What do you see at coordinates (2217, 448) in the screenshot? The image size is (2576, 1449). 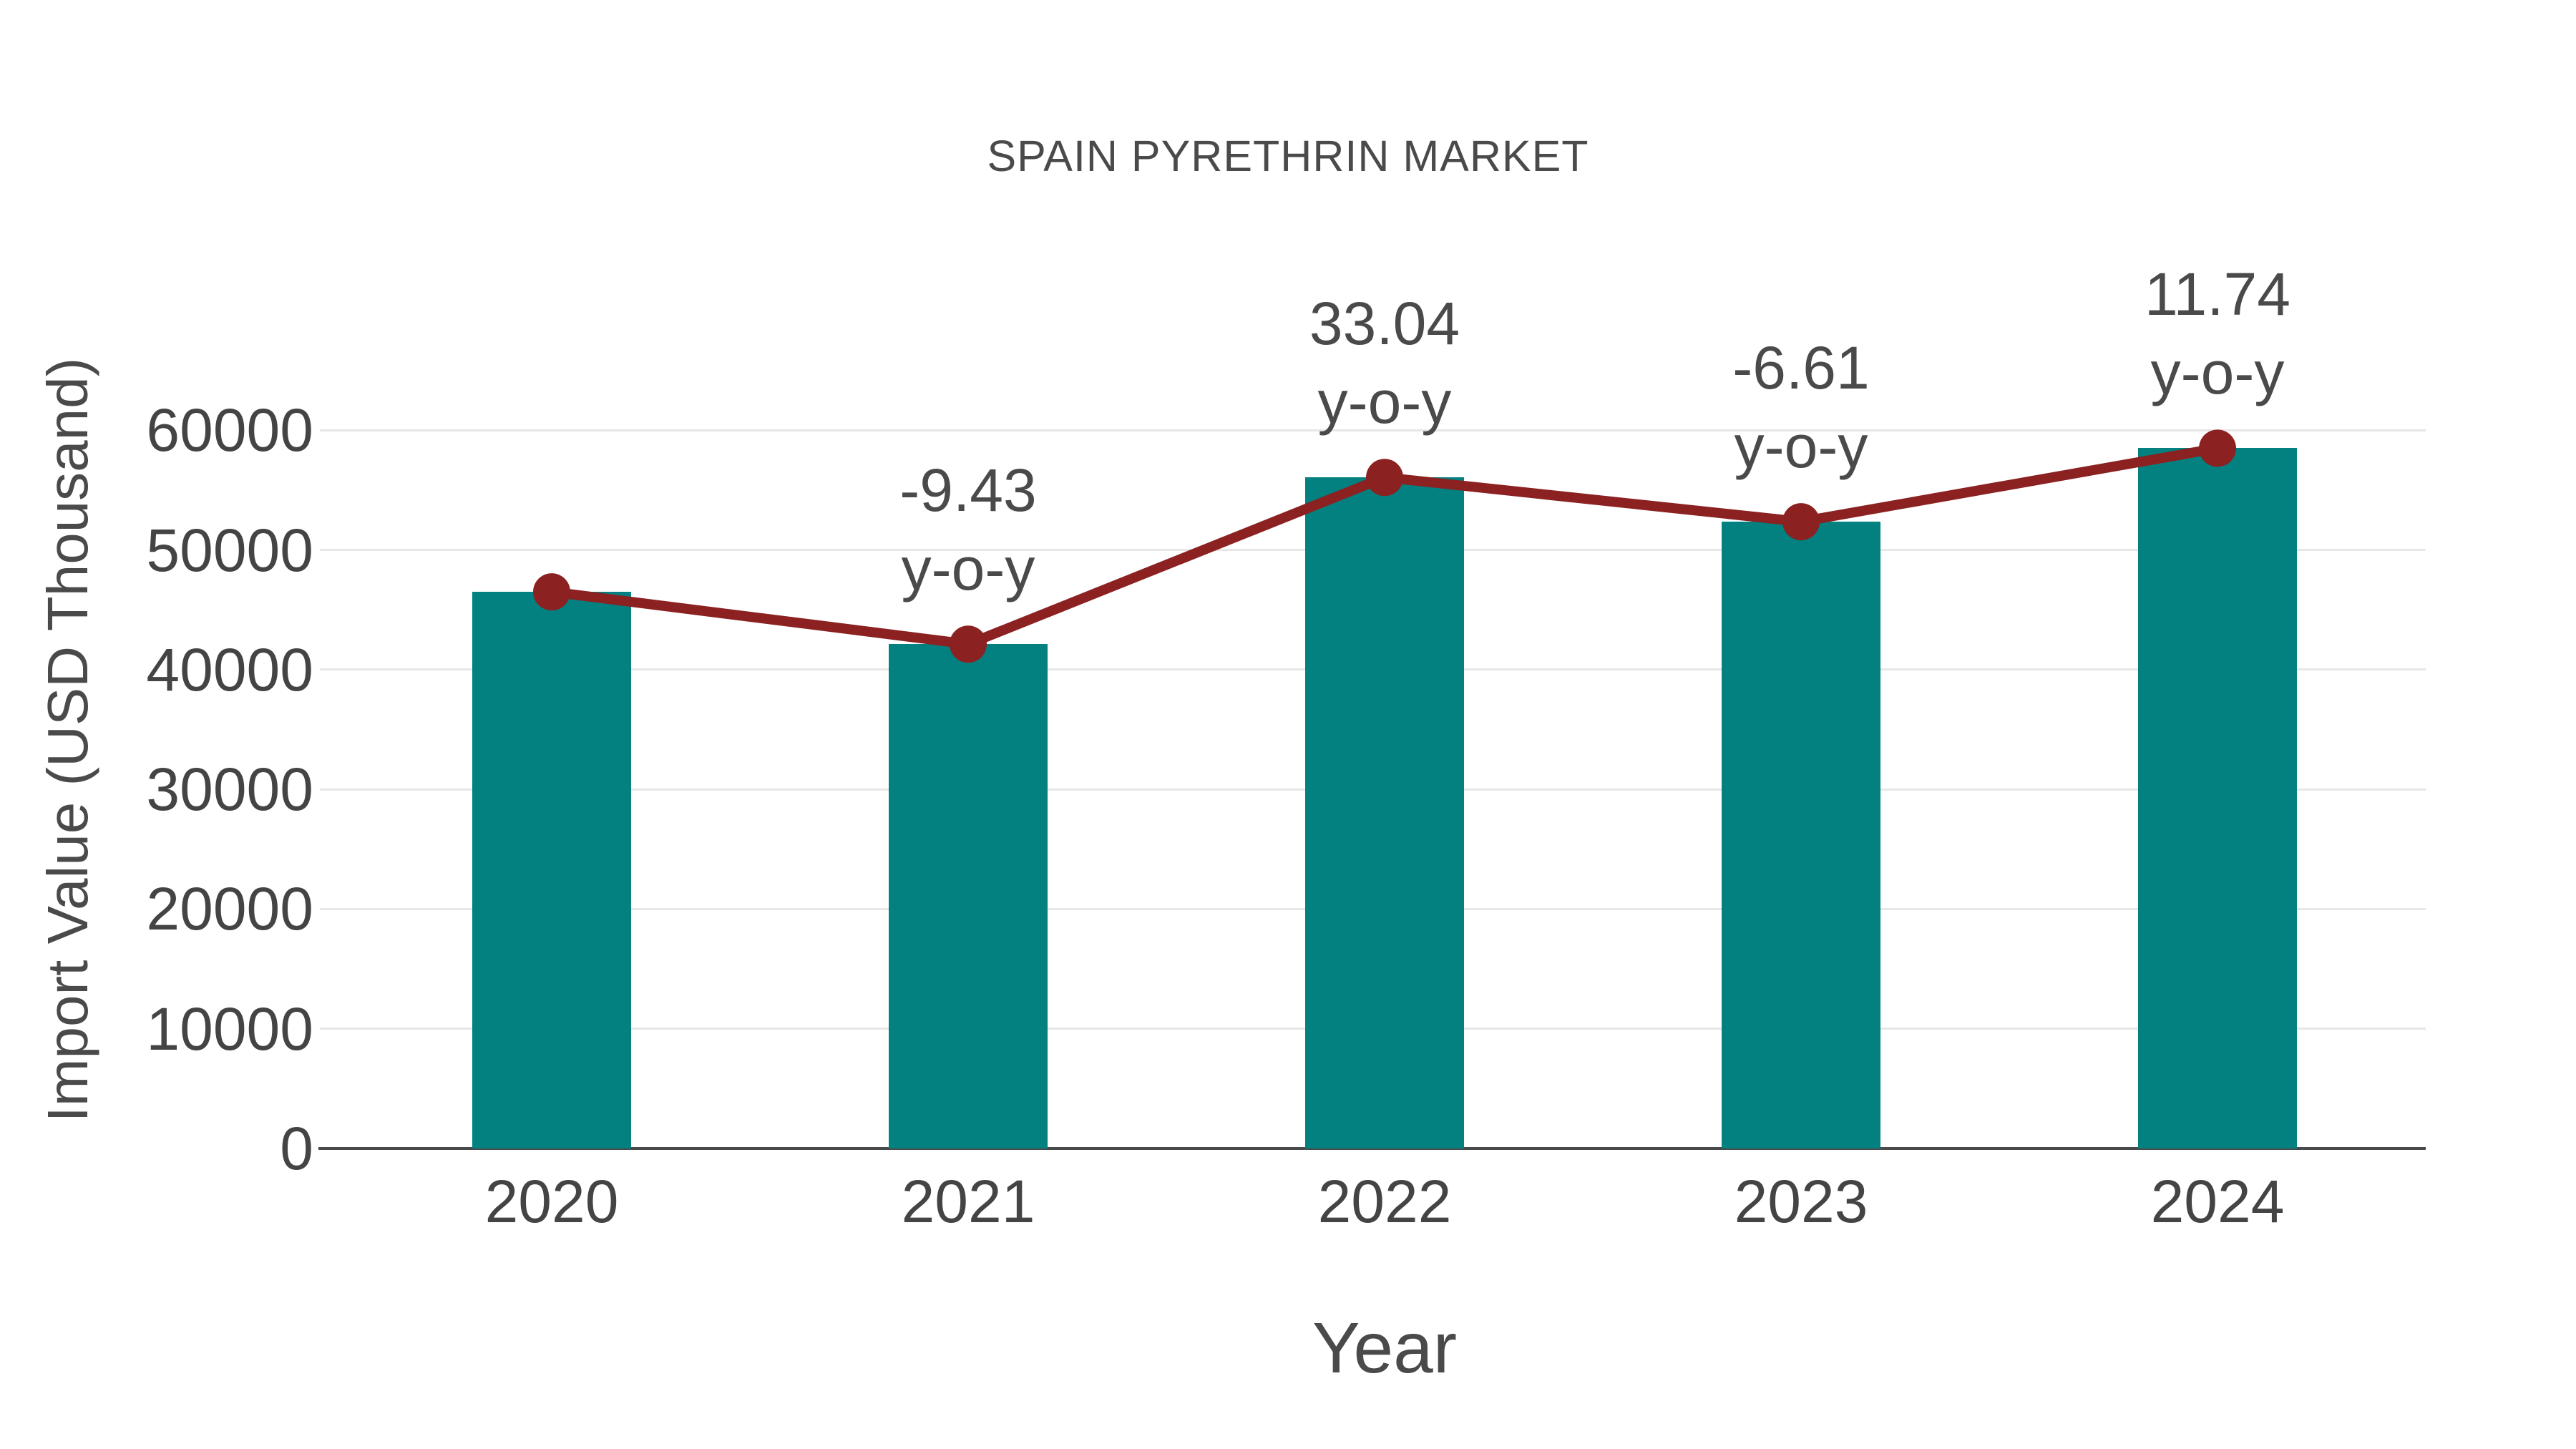 I see `data-point-marker-2024` at bounding box center [2217, 448].